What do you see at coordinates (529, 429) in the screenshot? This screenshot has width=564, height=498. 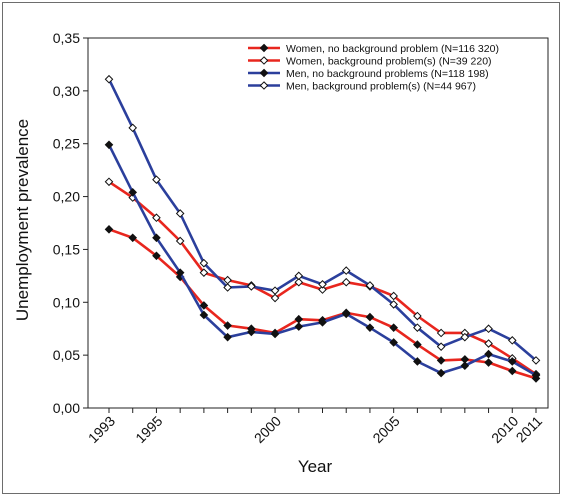 I see `x-tick-label: 2011` at bounding box center [529, 429].